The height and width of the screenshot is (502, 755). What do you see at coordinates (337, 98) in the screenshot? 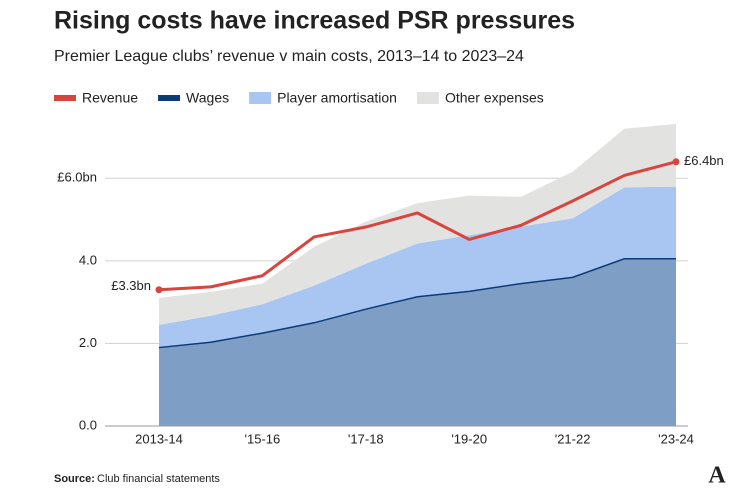
I see `legend-label: Player amortisation` at bounding box center [337, 98].